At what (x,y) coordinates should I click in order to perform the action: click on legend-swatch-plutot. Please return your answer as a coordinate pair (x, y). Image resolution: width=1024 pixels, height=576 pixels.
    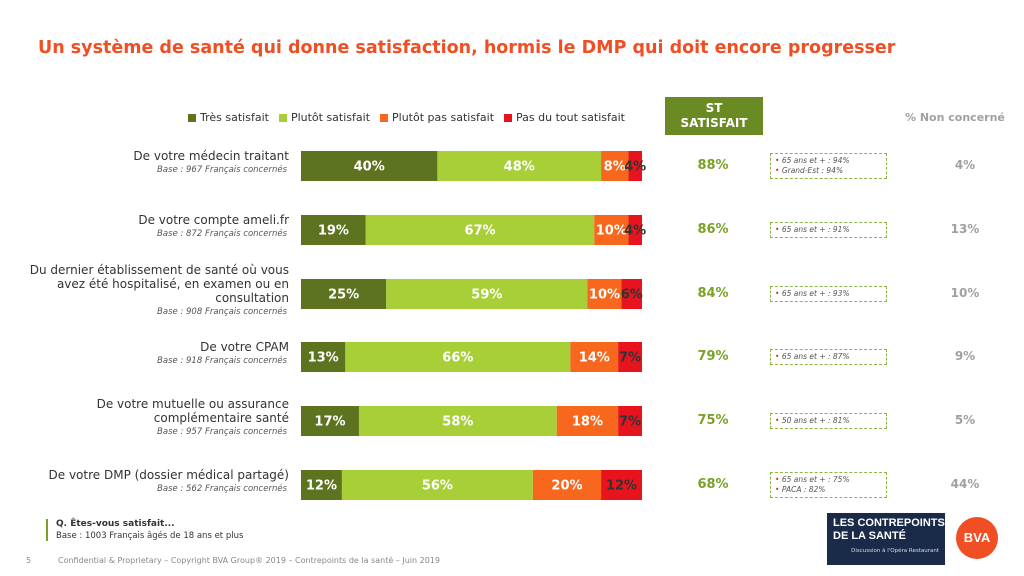
    Looking at the image, I should click on (282, 117).